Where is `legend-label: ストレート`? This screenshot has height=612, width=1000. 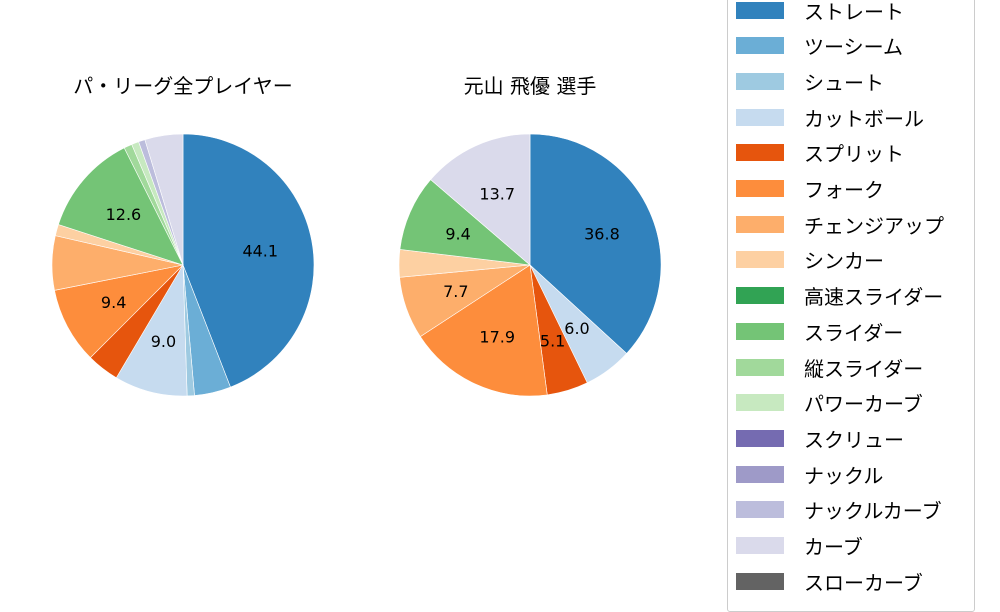 legend-label: ストレート is located at coordinates (854, 12).